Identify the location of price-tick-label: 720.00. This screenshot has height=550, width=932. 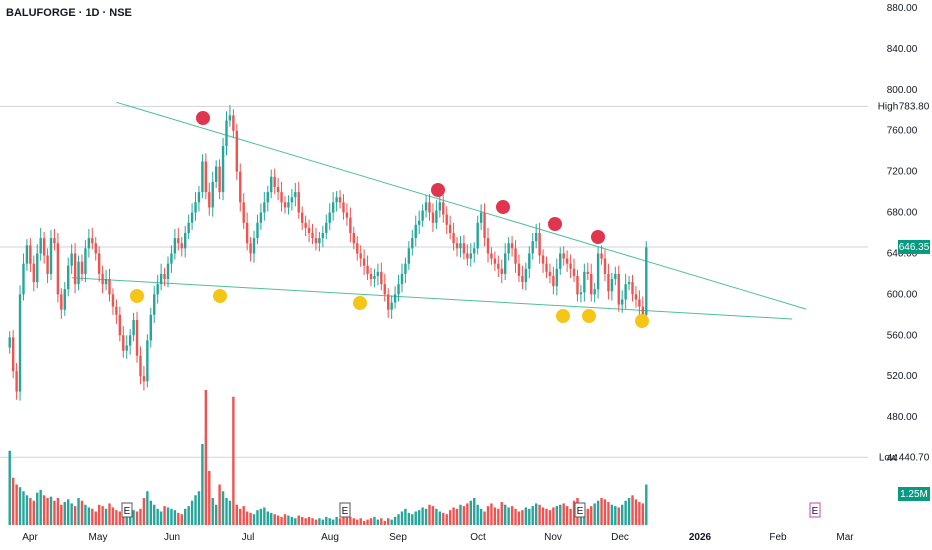
(902, 172).